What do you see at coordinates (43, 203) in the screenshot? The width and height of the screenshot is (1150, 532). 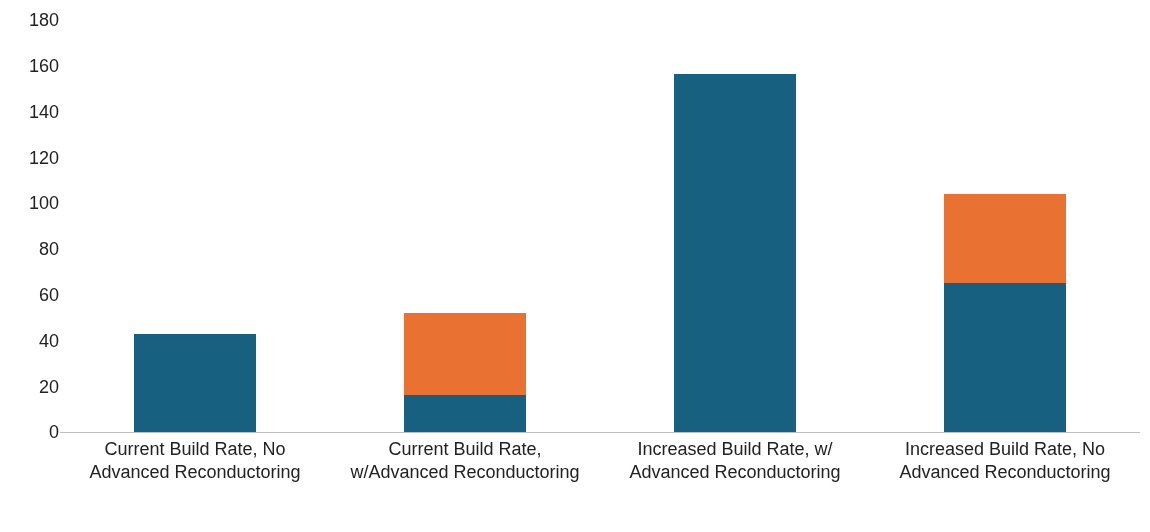 I see `y-tick-label: 100` at bounding box center [43, 203].